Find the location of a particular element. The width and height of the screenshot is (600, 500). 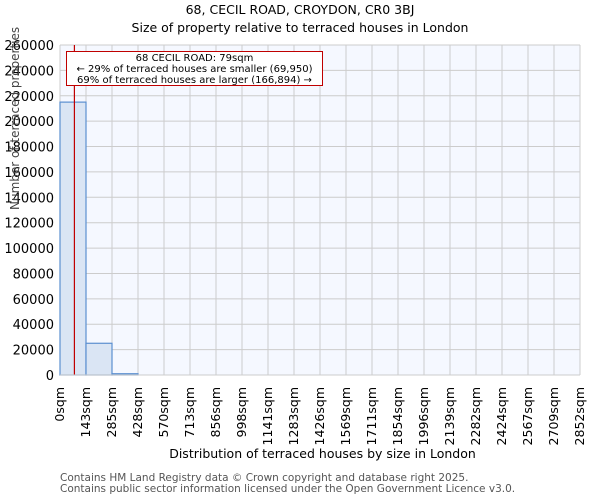

y-axis-label: Number of terraced properties is located at coordinates (15, 118).